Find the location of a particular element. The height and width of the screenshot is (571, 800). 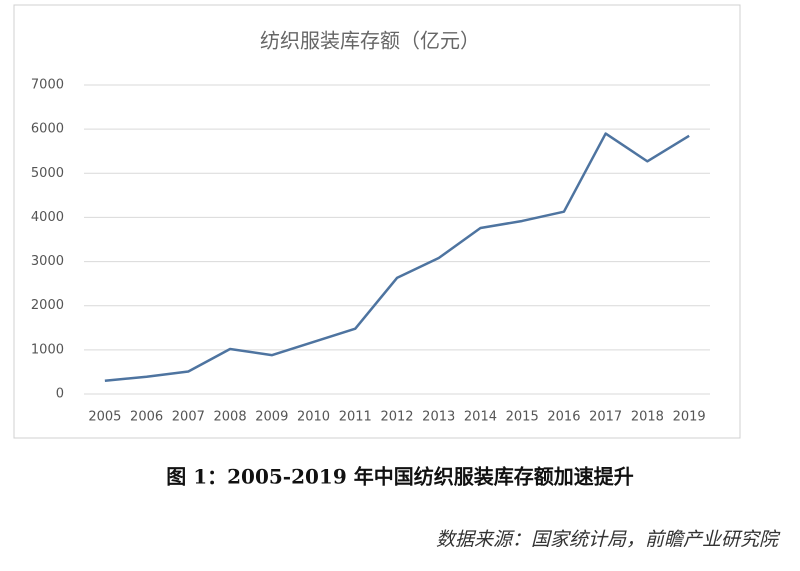

caption: 图 1：2005-2019 年中国纺织服装库存额加速提升 is located at coordinates (399, 477).